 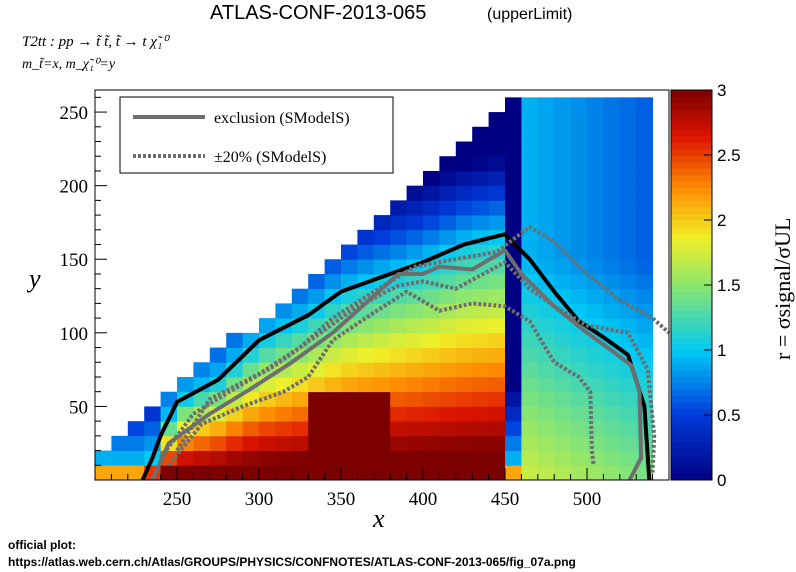 What do you see at coordinates (256, 135) in the screenshot?
I see `legend: exclusion (SModelS) ±20% (SModelS)` at bounding box center [256, 135].